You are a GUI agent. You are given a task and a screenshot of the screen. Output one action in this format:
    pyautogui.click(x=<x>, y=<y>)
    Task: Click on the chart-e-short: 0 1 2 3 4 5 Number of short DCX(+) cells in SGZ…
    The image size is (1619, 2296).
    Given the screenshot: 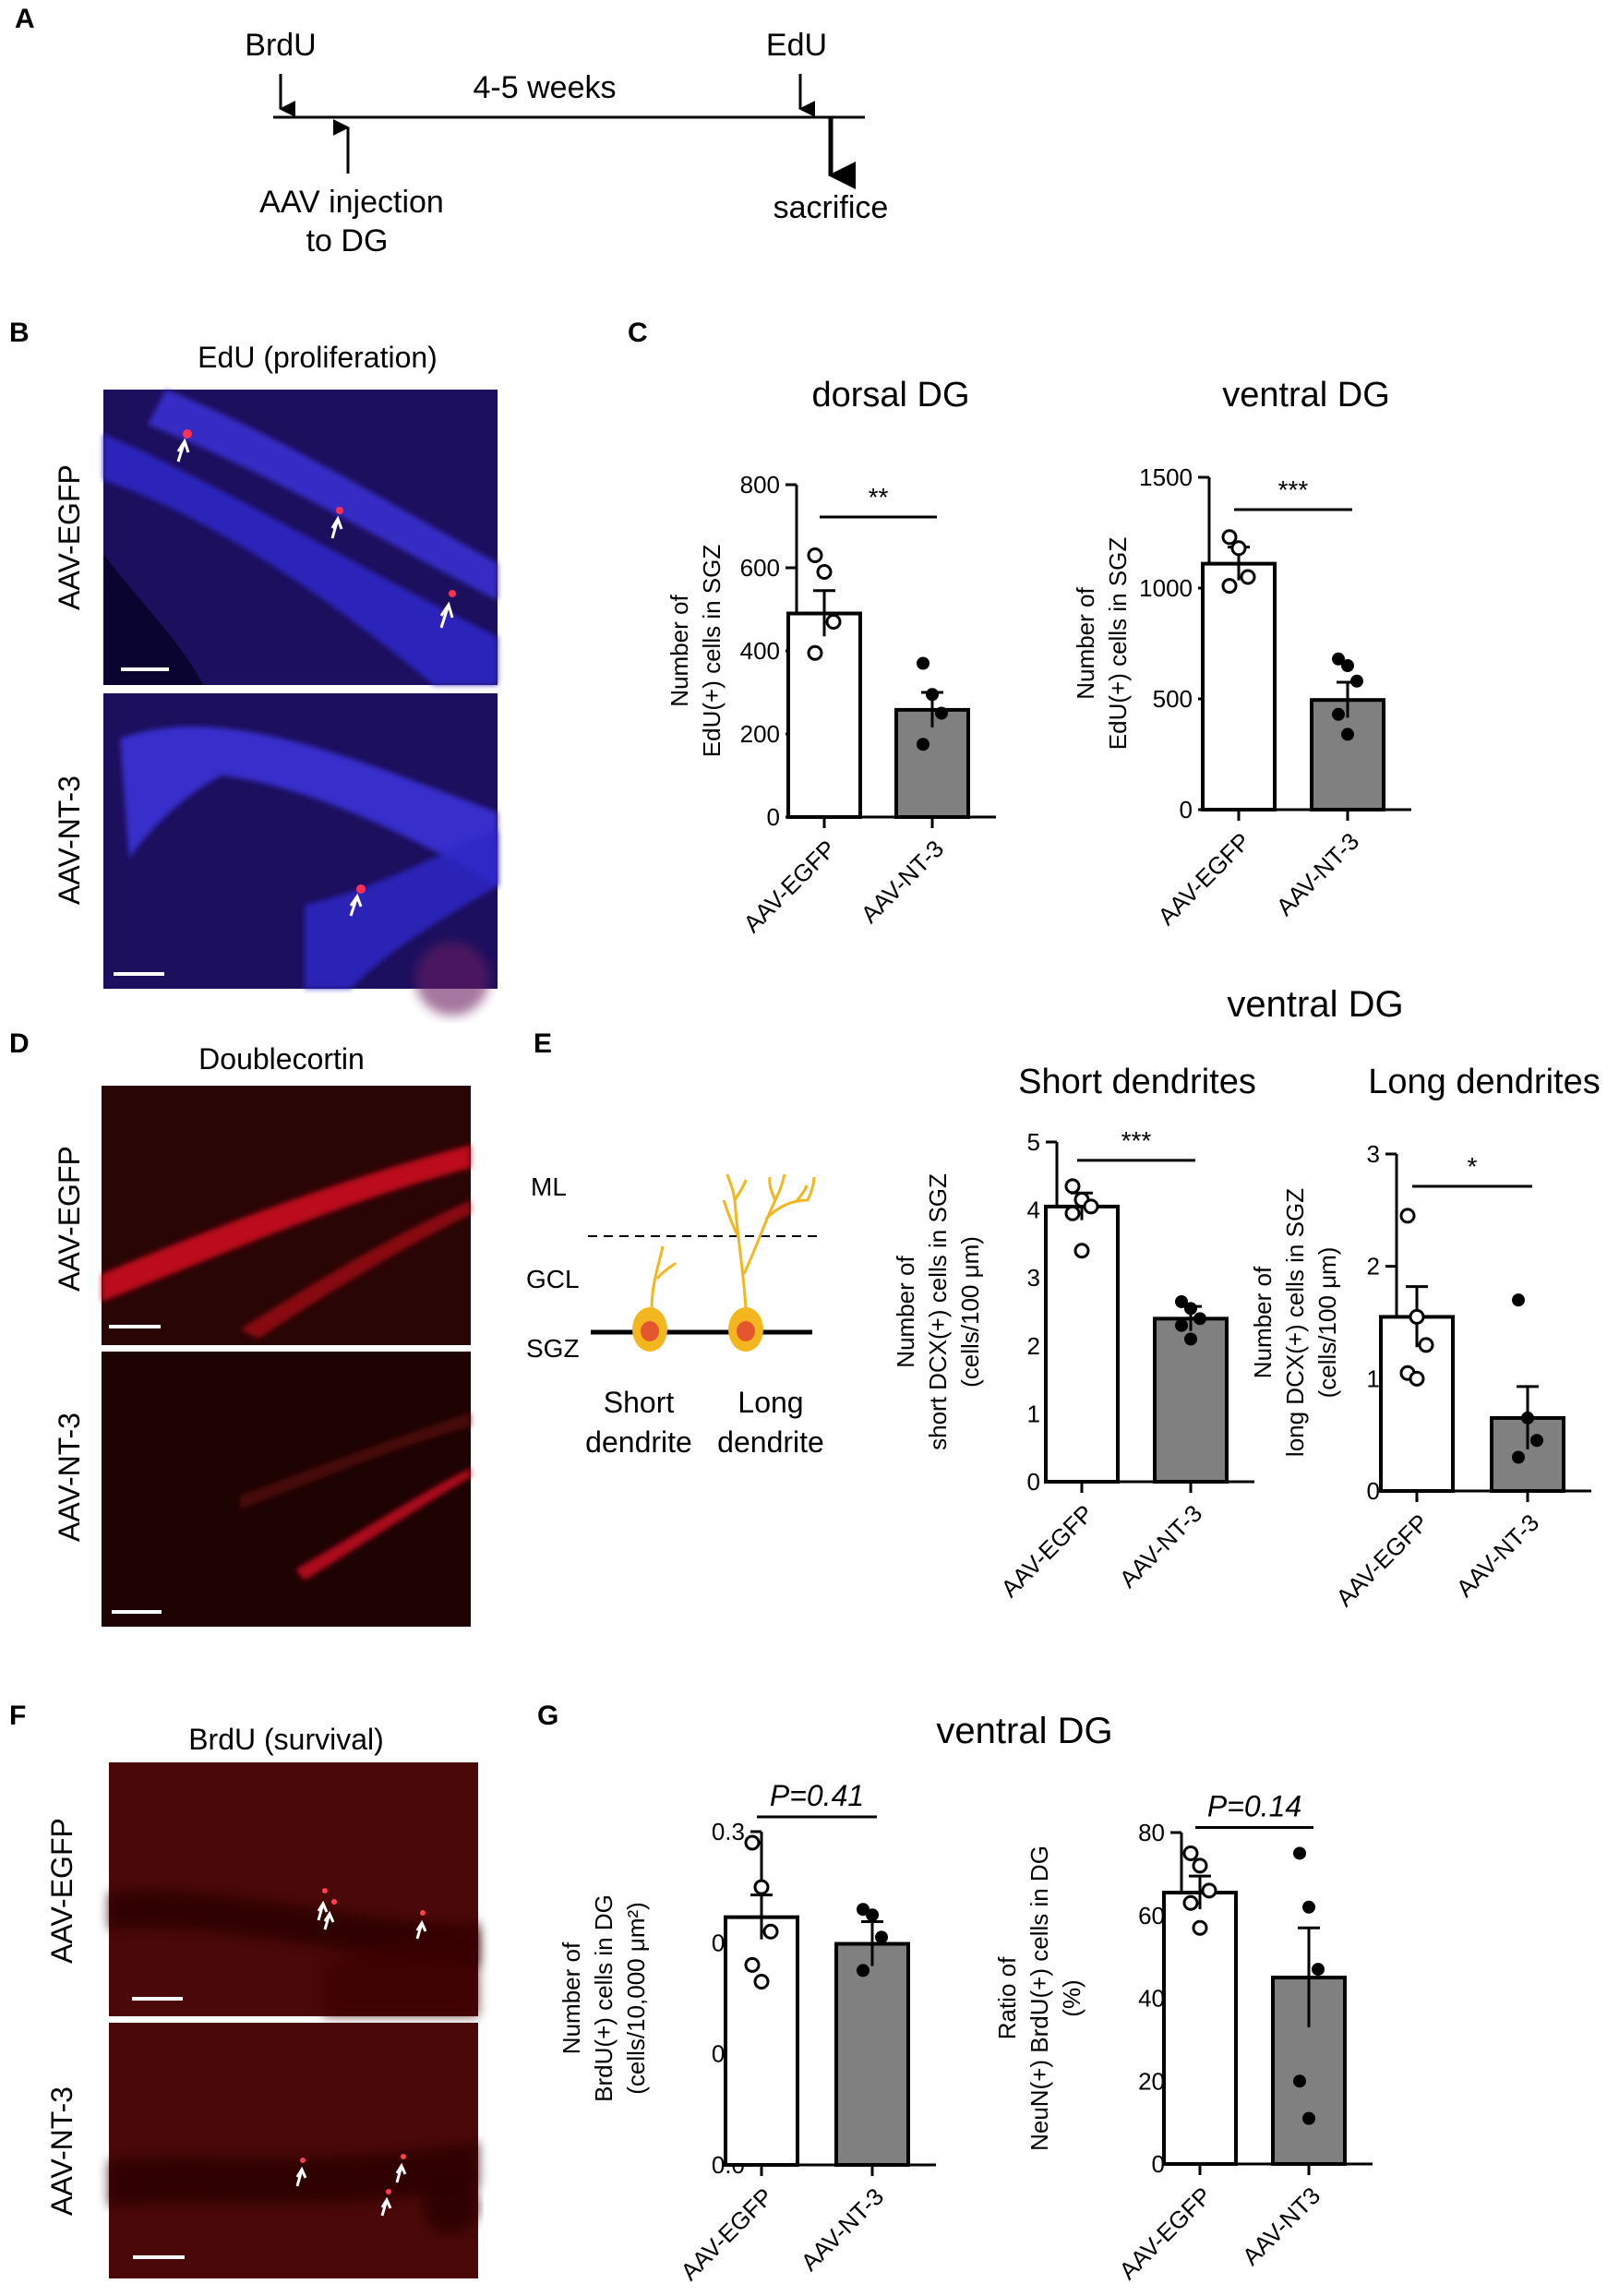 What is the action you would take?
    pyautogui.click(x=1074, y=1333)
    